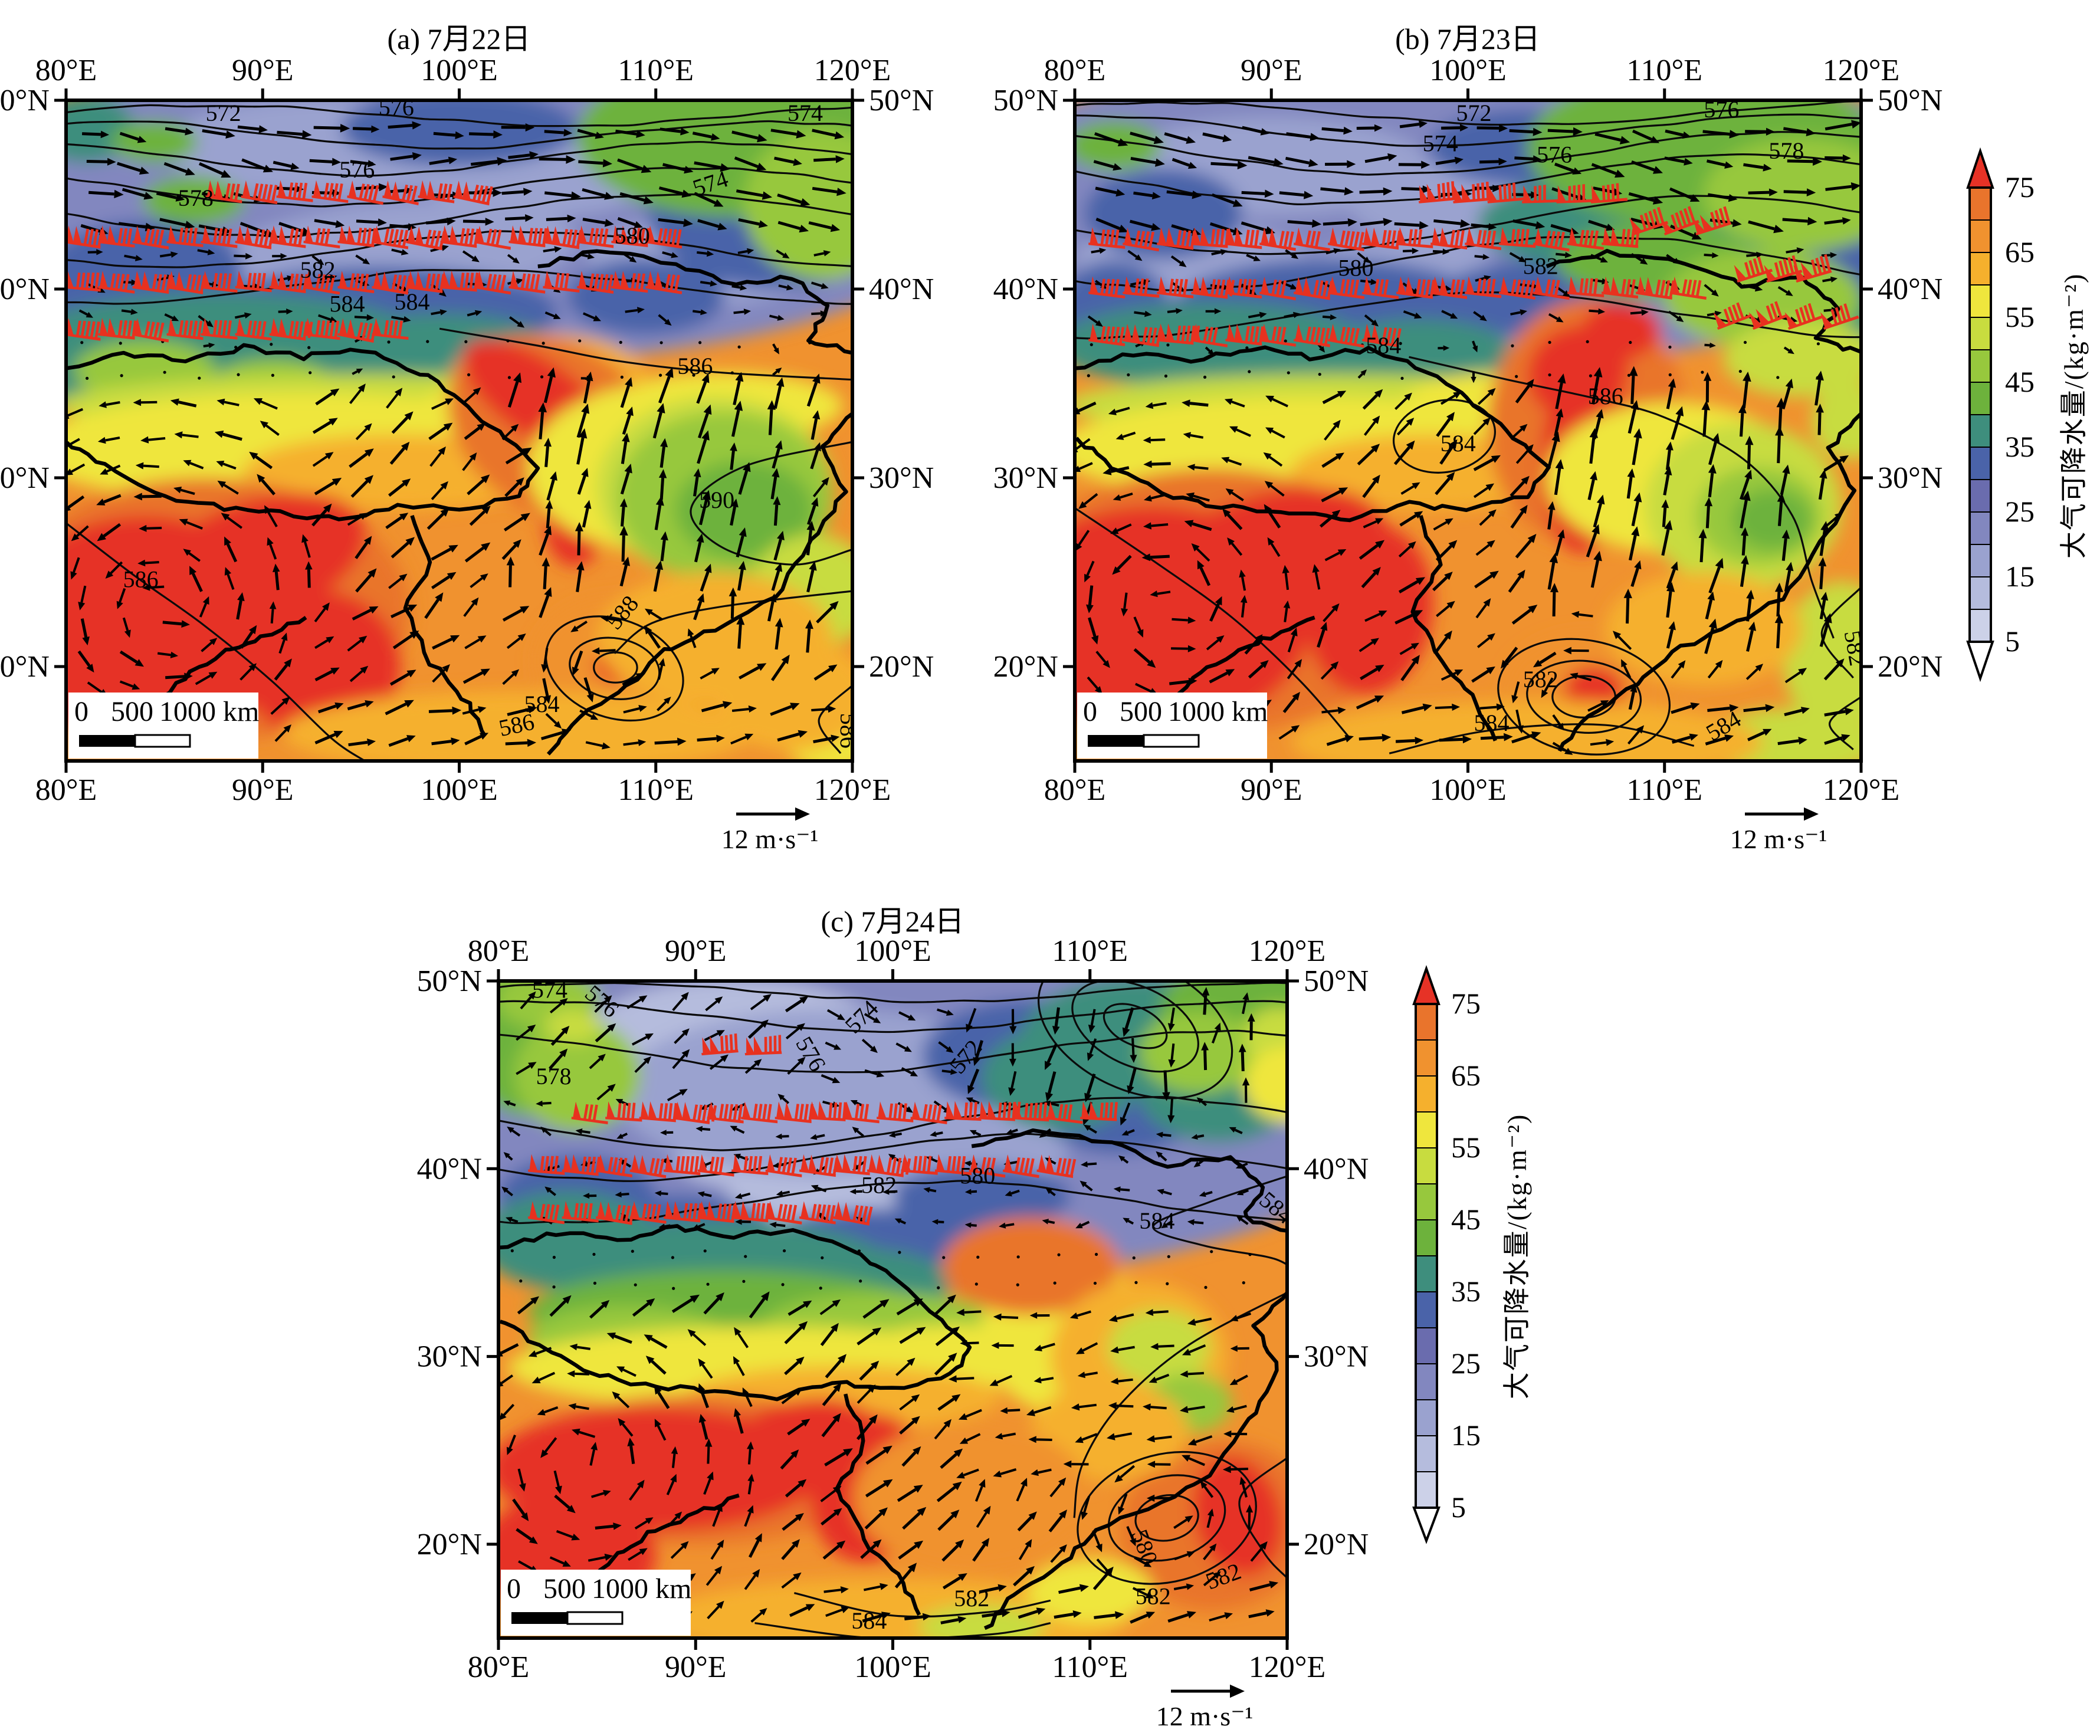 This screenshot has width=2100, height=1736. What do you see at coordinates (1466, 1075) in the screenshot?
I see `colorbar-tick-label: 65` at bounding box center [1466, 1075].